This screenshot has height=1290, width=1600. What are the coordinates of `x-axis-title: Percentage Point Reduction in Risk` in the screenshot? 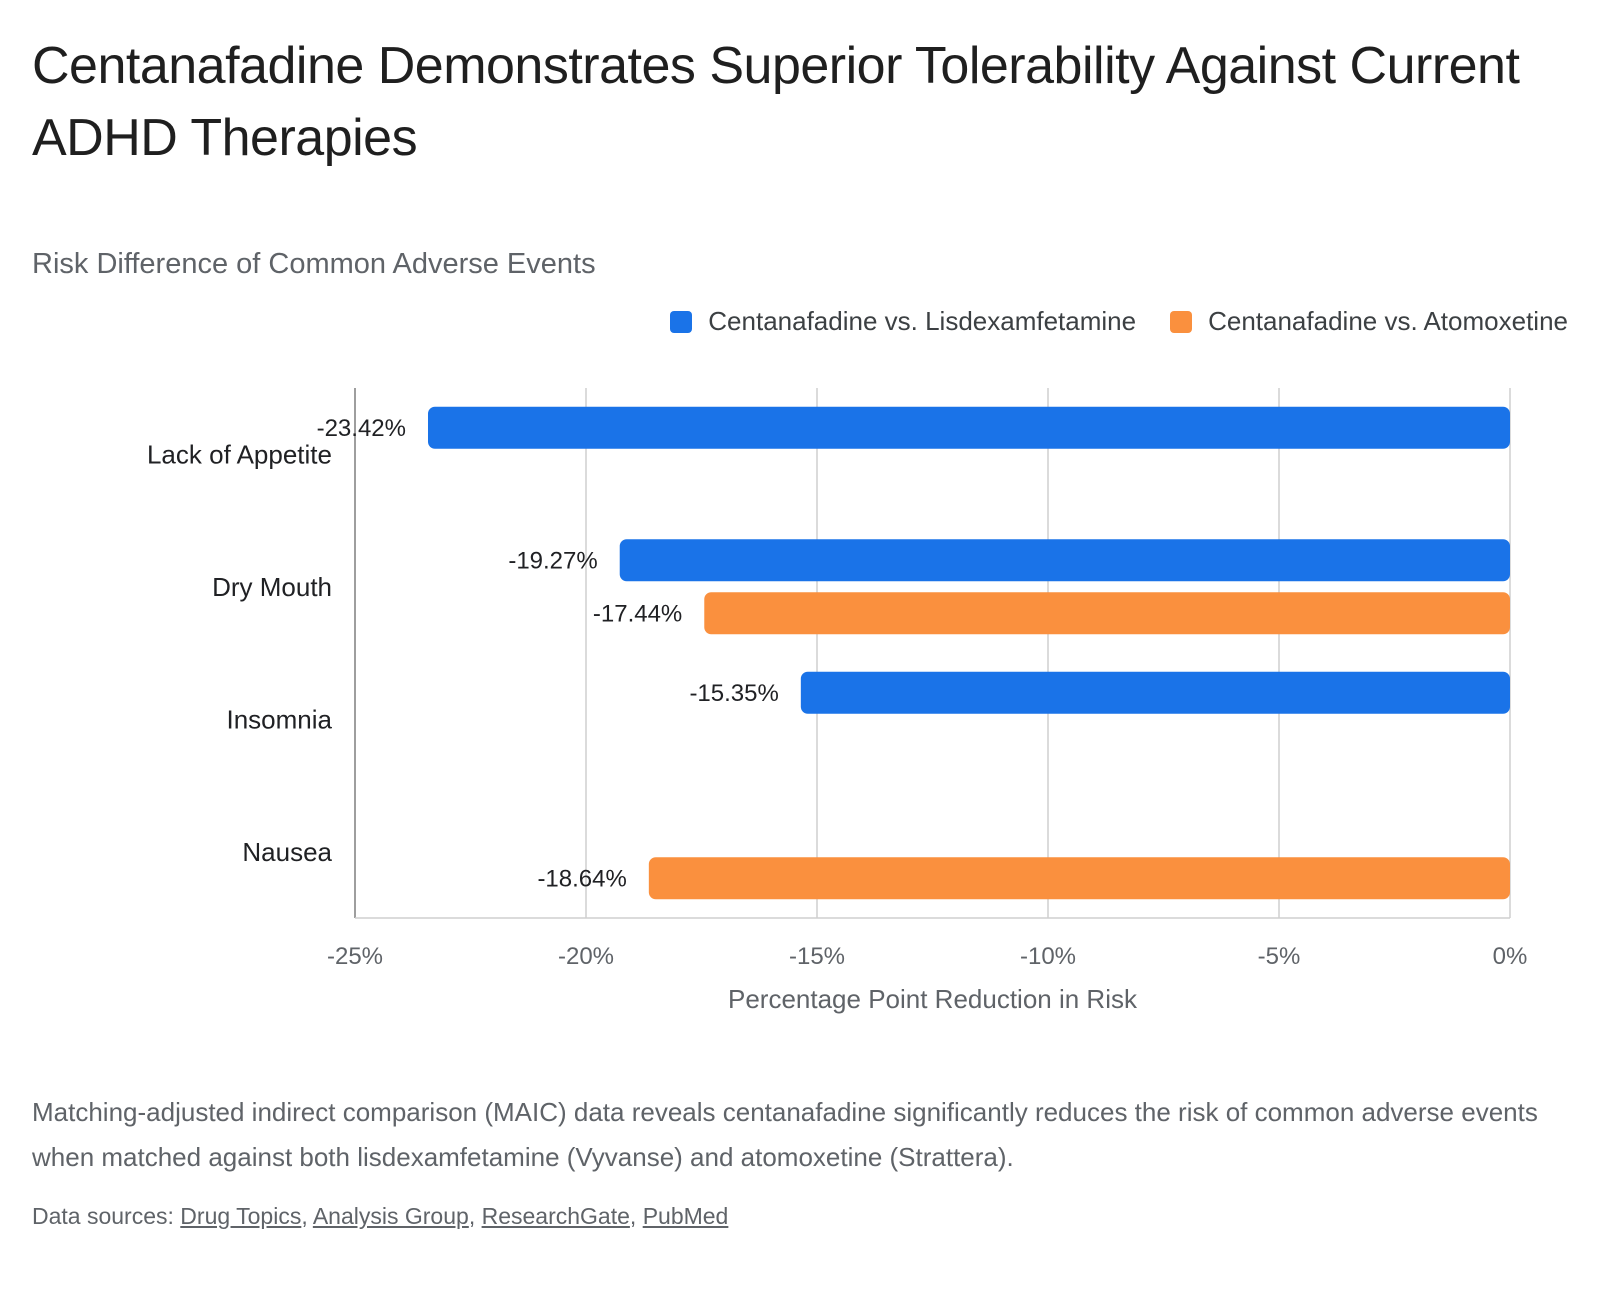 It's located at (933, 999).